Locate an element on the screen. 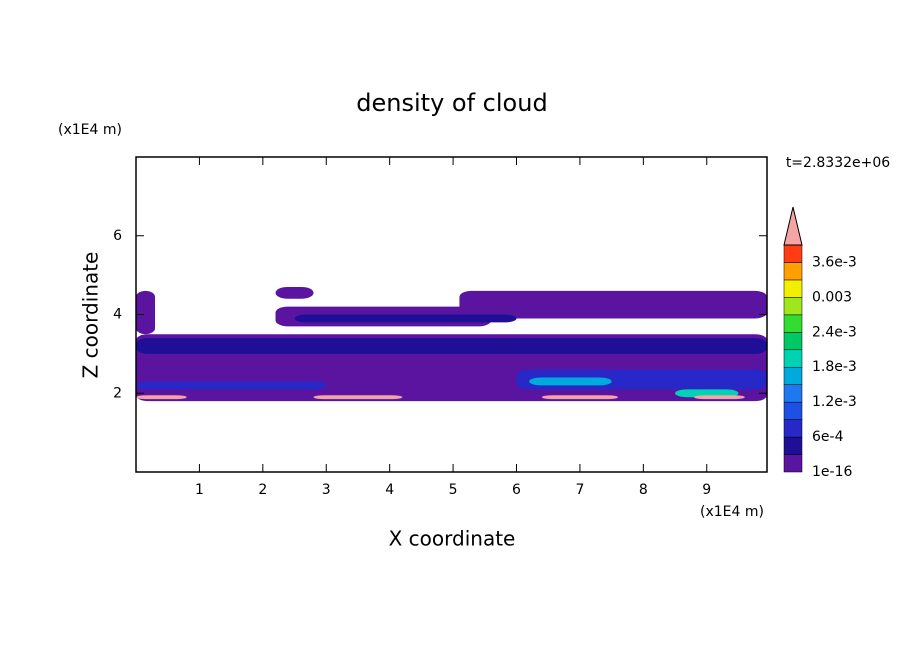 Image resolution: width=904 pixels, height=654 pixels. colorbar-tick-label: 1.2e-3 is located at coordinates (834, 402).